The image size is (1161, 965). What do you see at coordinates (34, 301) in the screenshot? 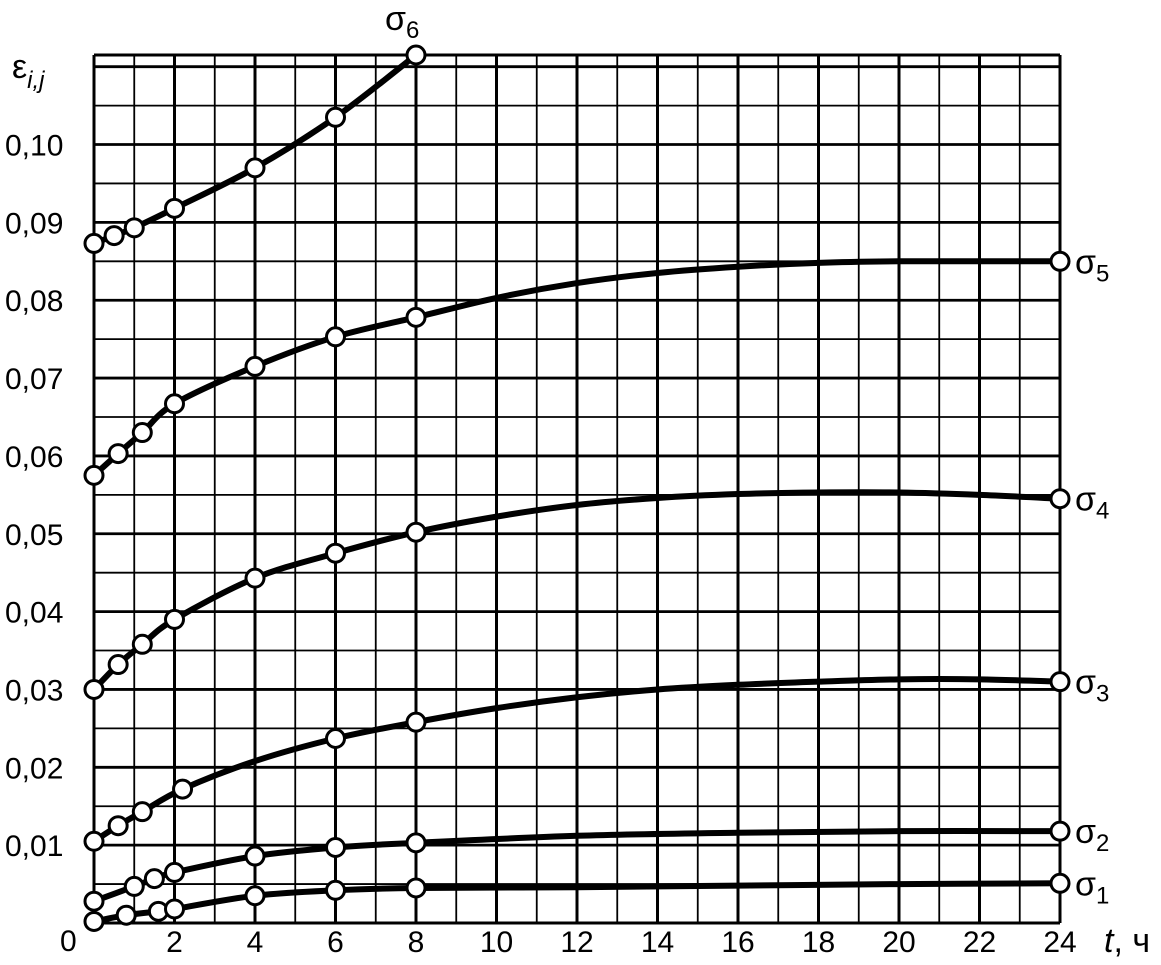
I see `y-tick-label: 0,08` at bounding box center [34, 301].